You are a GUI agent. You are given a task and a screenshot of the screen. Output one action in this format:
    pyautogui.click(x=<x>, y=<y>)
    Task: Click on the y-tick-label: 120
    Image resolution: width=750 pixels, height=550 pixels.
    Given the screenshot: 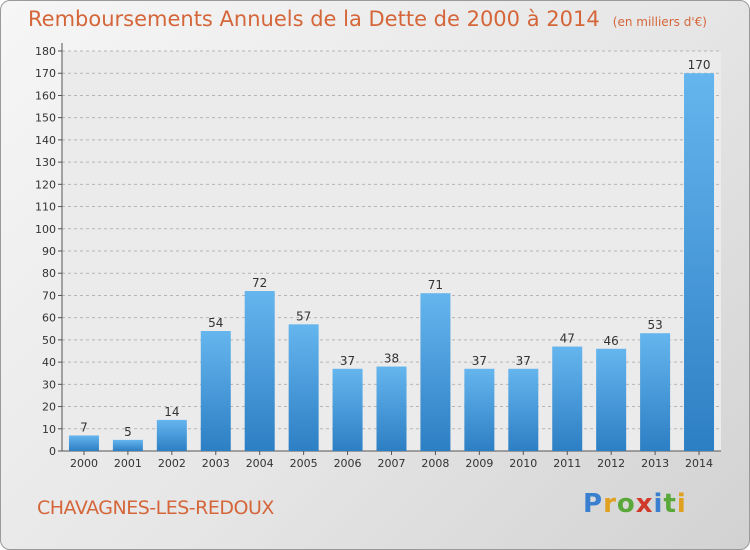 What is the action you would take?
    pyautogui.click(x=45, y=184)
    